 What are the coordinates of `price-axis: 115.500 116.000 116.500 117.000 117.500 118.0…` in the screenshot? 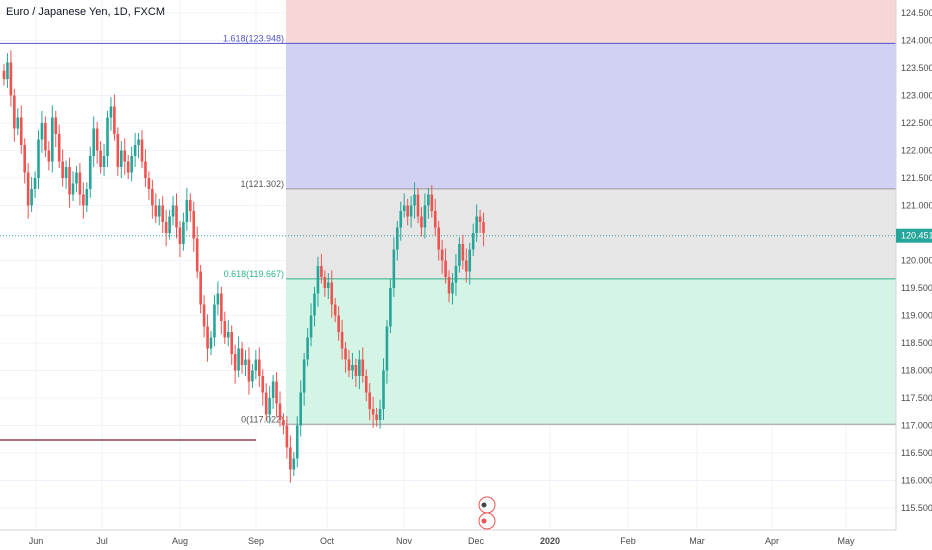 It's located at (913, 275).